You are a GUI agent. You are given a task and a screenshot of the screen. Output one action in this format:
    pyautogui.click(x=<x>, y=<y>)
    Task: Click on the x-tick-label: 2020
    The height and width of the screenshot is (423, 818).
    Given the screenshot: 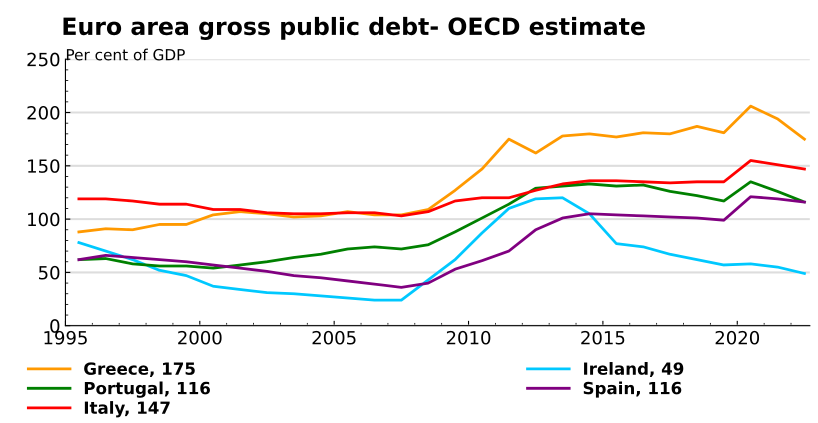 What is the action you would take?
    pyautogui.click(x=738, y=337)
    